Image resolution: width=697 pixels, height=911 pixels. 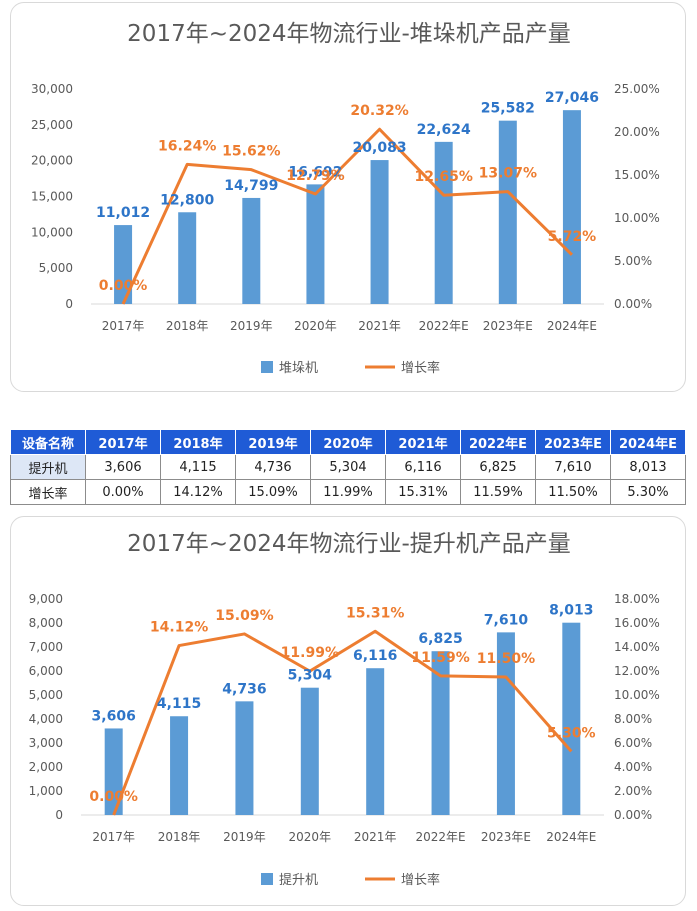 I want to click on y-tick-label-right: 6.00%, so click(x=633, y=743).